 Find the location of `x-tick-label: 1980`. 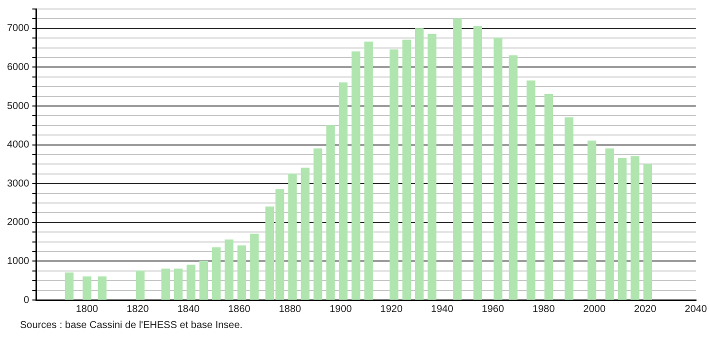

x-tick-label: 1980 is located at coordinates (544, 309).